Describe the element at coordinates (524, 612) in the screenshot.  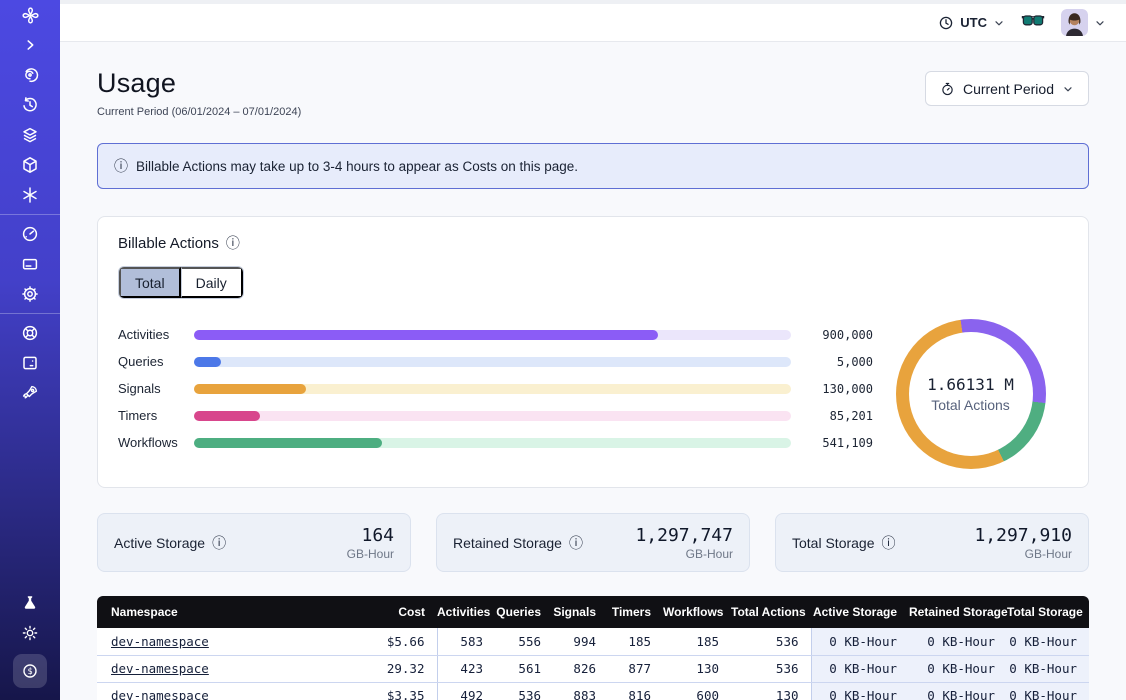
I see `column-header-queries: Queries` at that location.